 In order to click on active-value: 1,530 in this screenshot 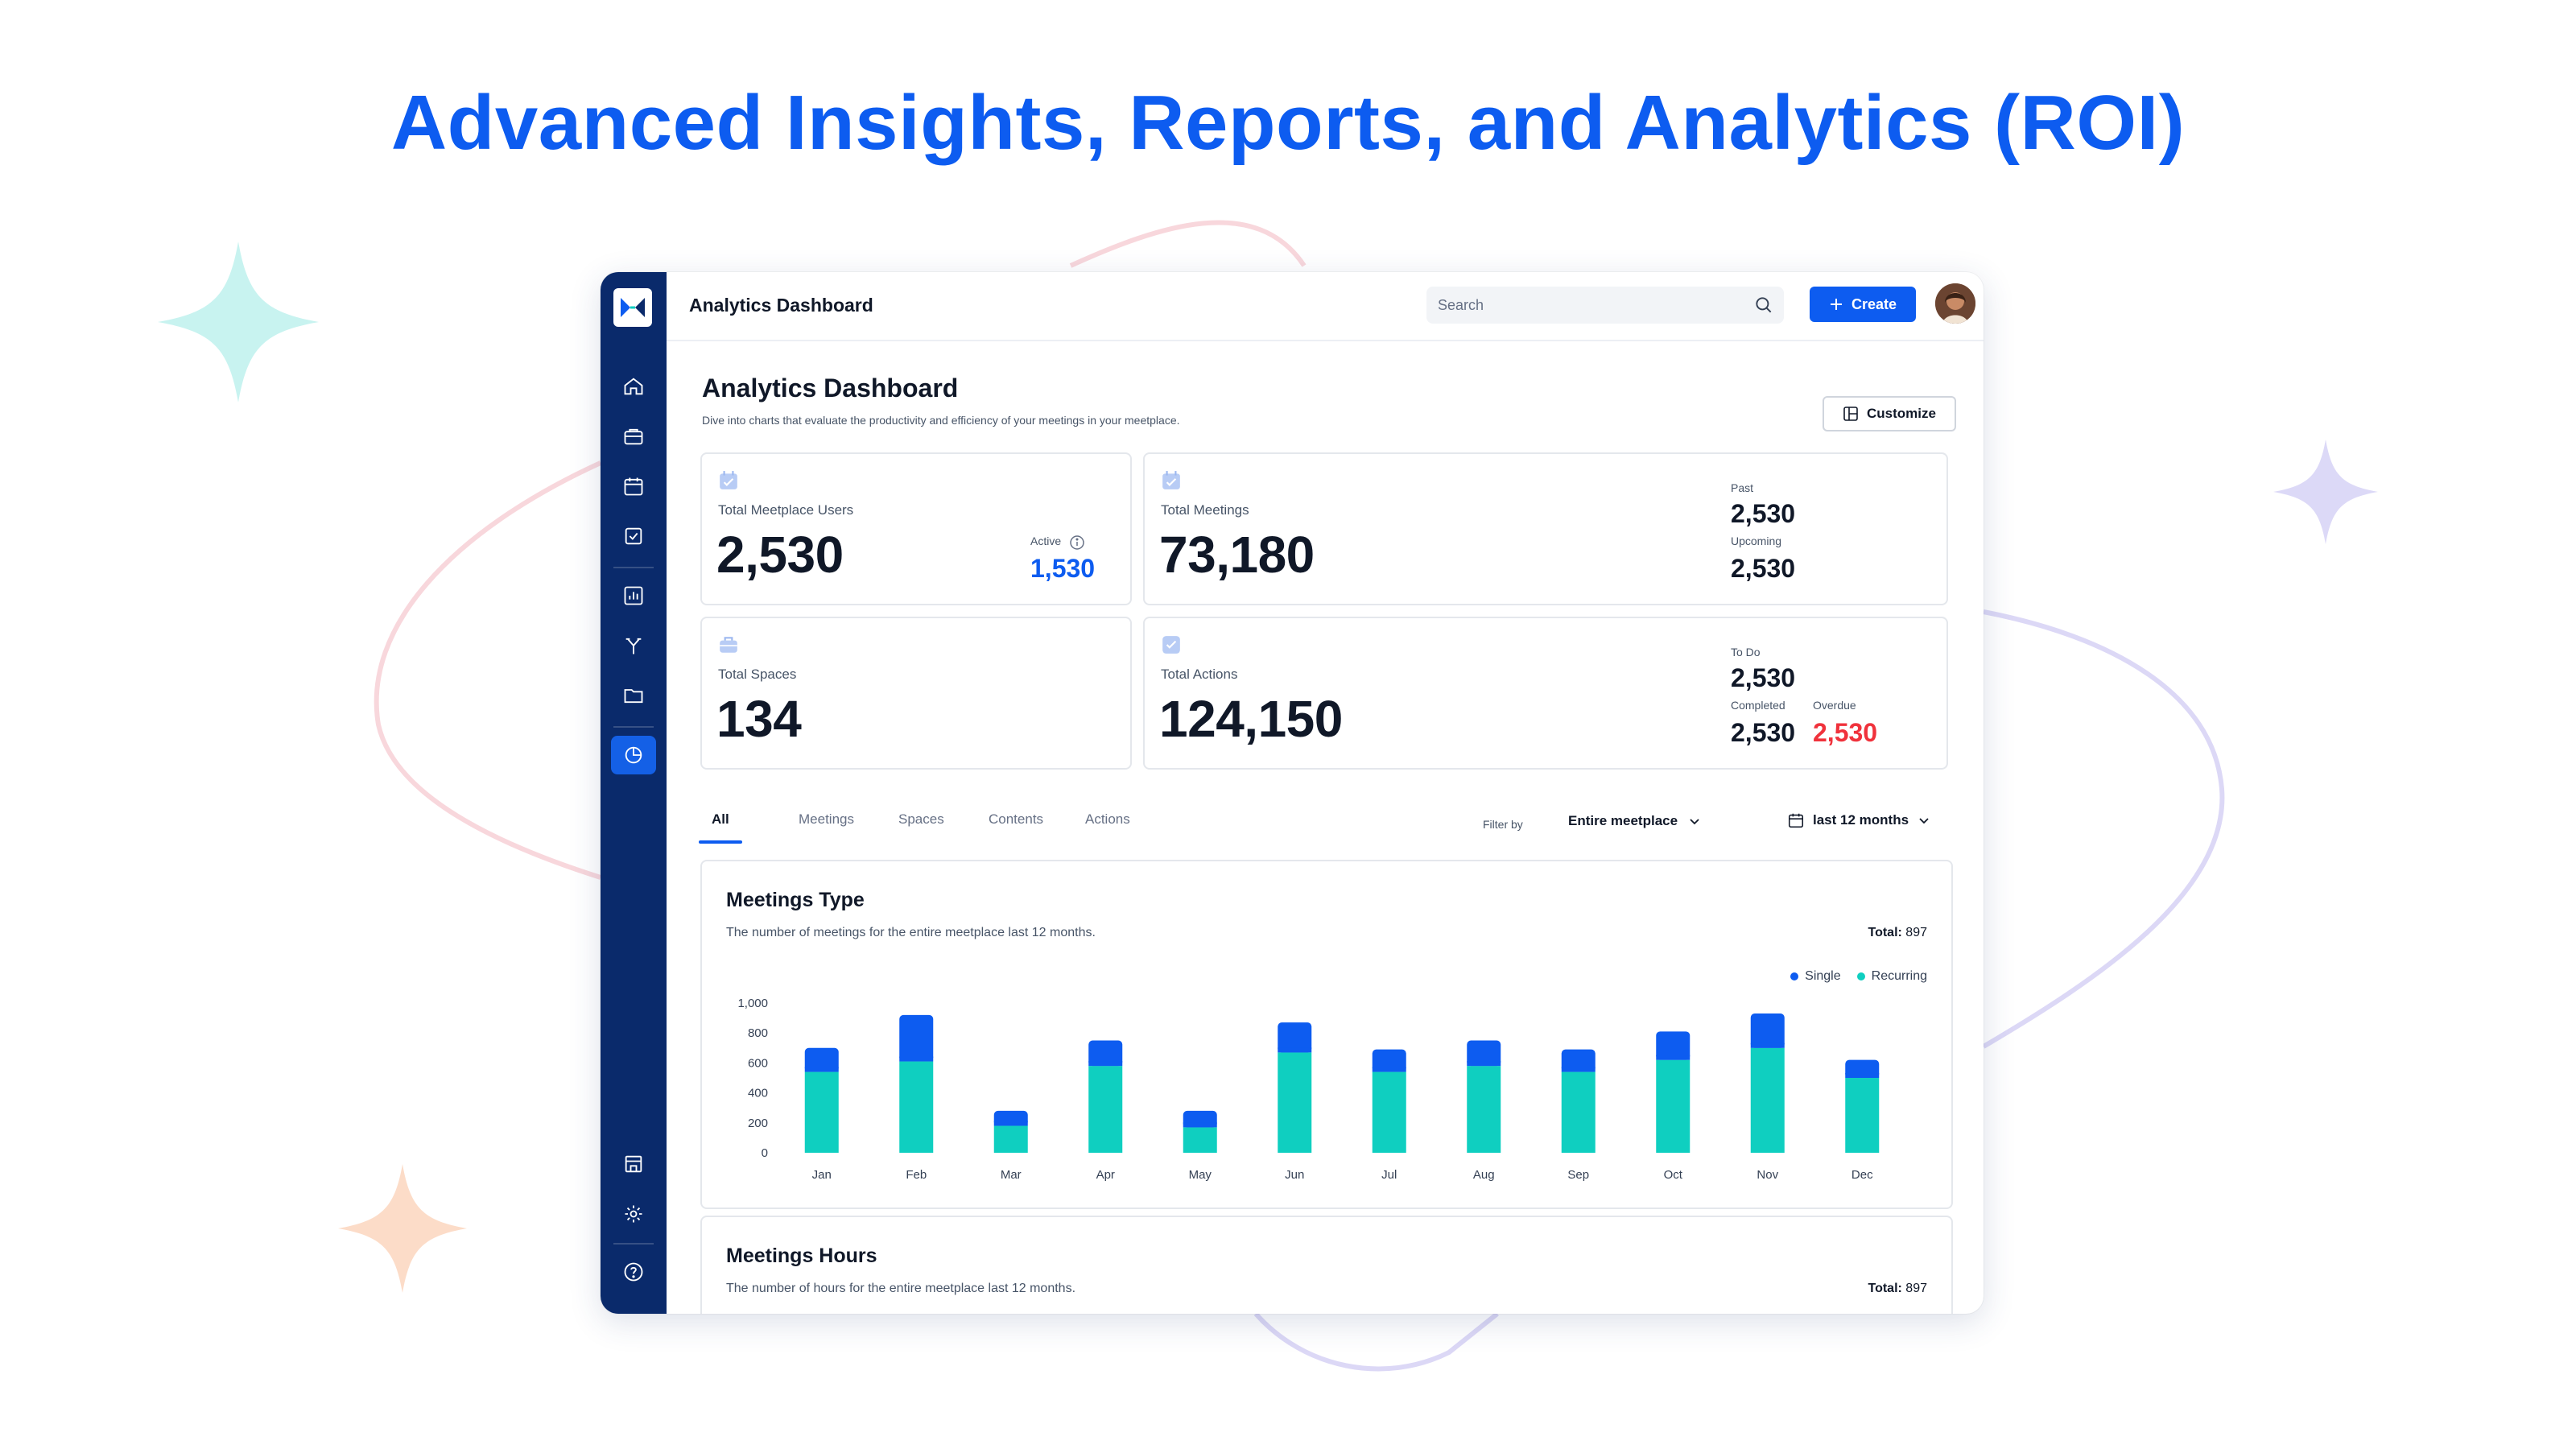, I will do `click(1063, 568)`.